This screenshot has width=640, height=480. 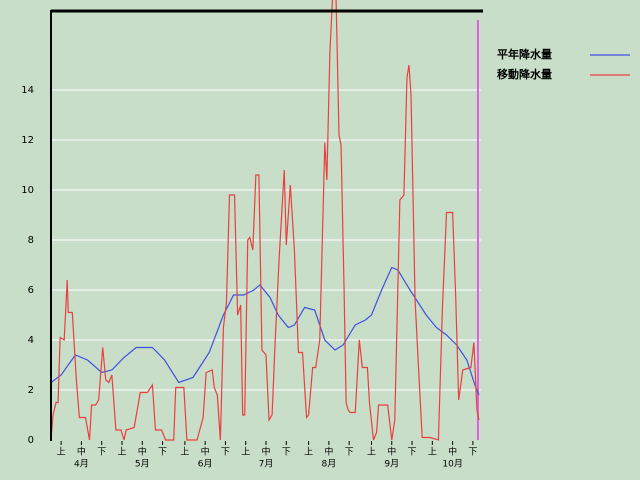 I want to click on month-label: 10月, so click(x=452, y=464).